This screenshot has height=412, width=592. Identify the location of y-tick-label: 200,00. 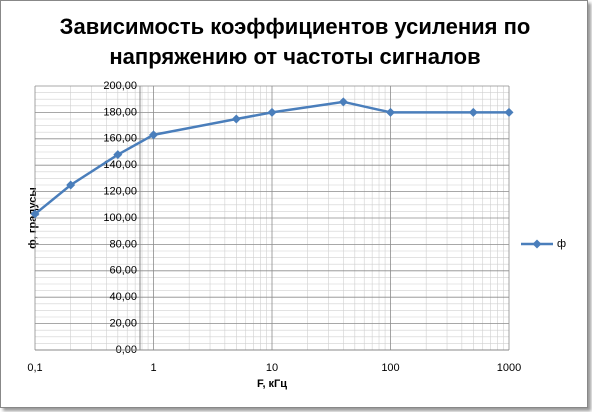
(120, 86).